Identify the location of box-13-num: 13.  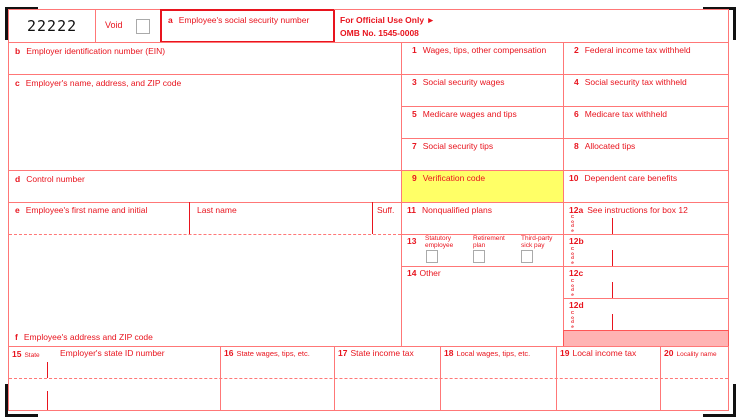
(412, 241).